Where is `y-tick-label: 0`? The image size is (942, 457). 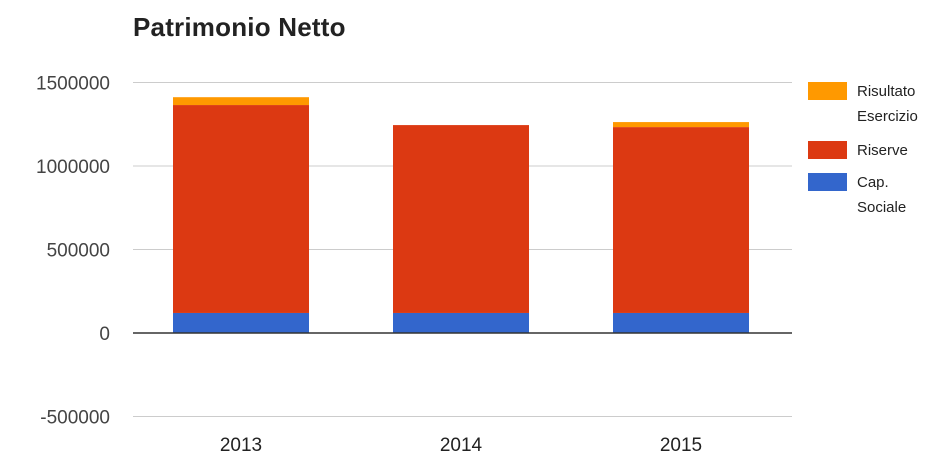
y-tick-label: 0 is located at coordinates (104, 334).